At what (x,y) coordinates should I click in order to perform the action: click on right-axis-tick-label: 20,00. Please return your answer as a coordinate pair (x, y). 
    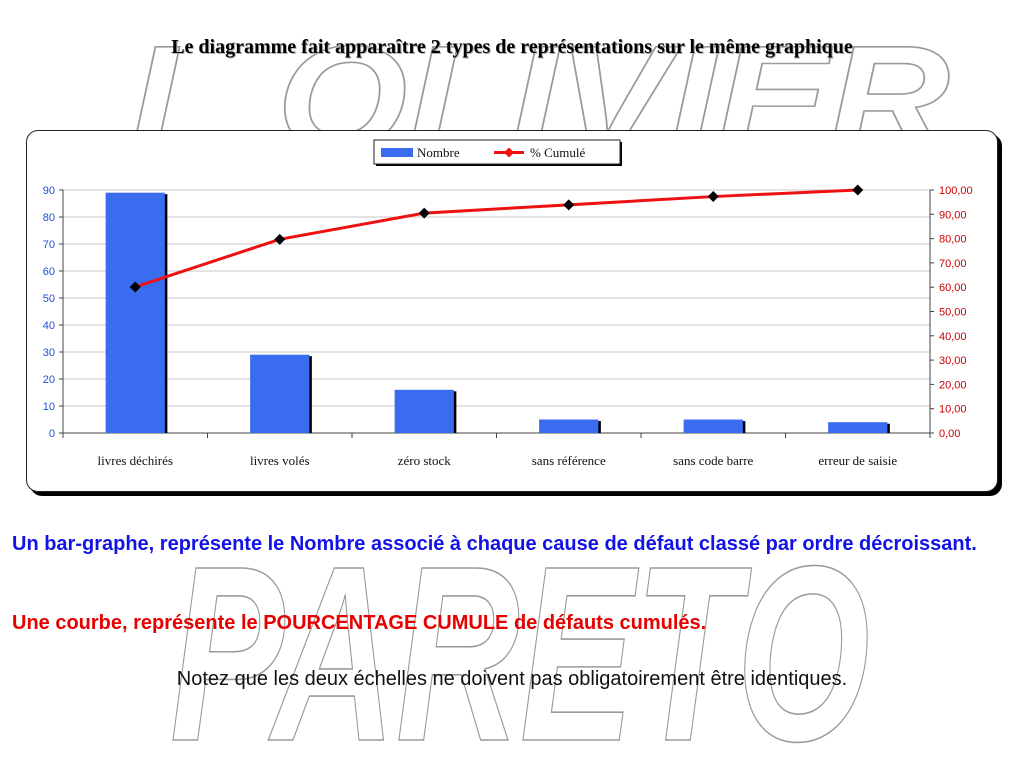
    Looking at the image, I should click on (953, 385).